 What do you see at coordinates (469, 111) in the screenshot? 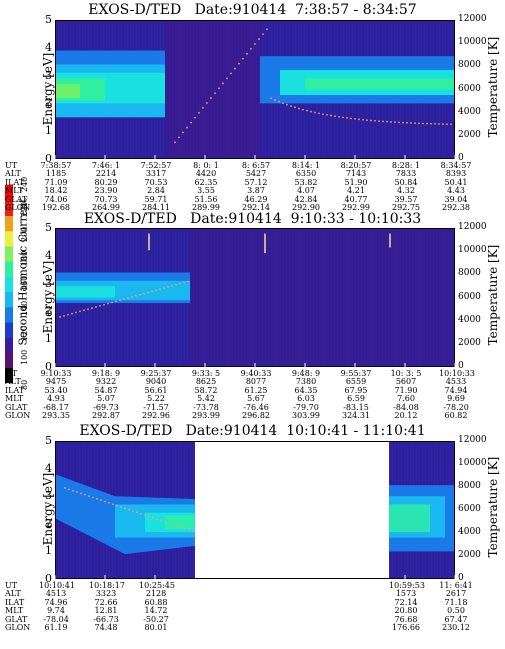
I see `ytick-right-label: 4000` at bounding box center [469, 111].